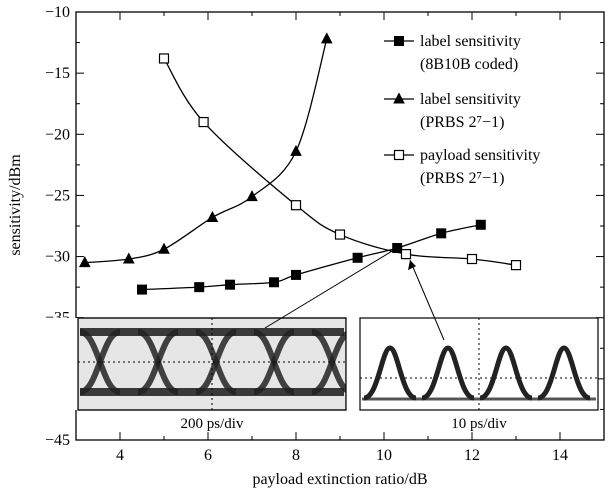  What do you see at coordinates (384, 455) in the screenshot?
I see `x-tick-label: 10` at bounding box center [384, 455].